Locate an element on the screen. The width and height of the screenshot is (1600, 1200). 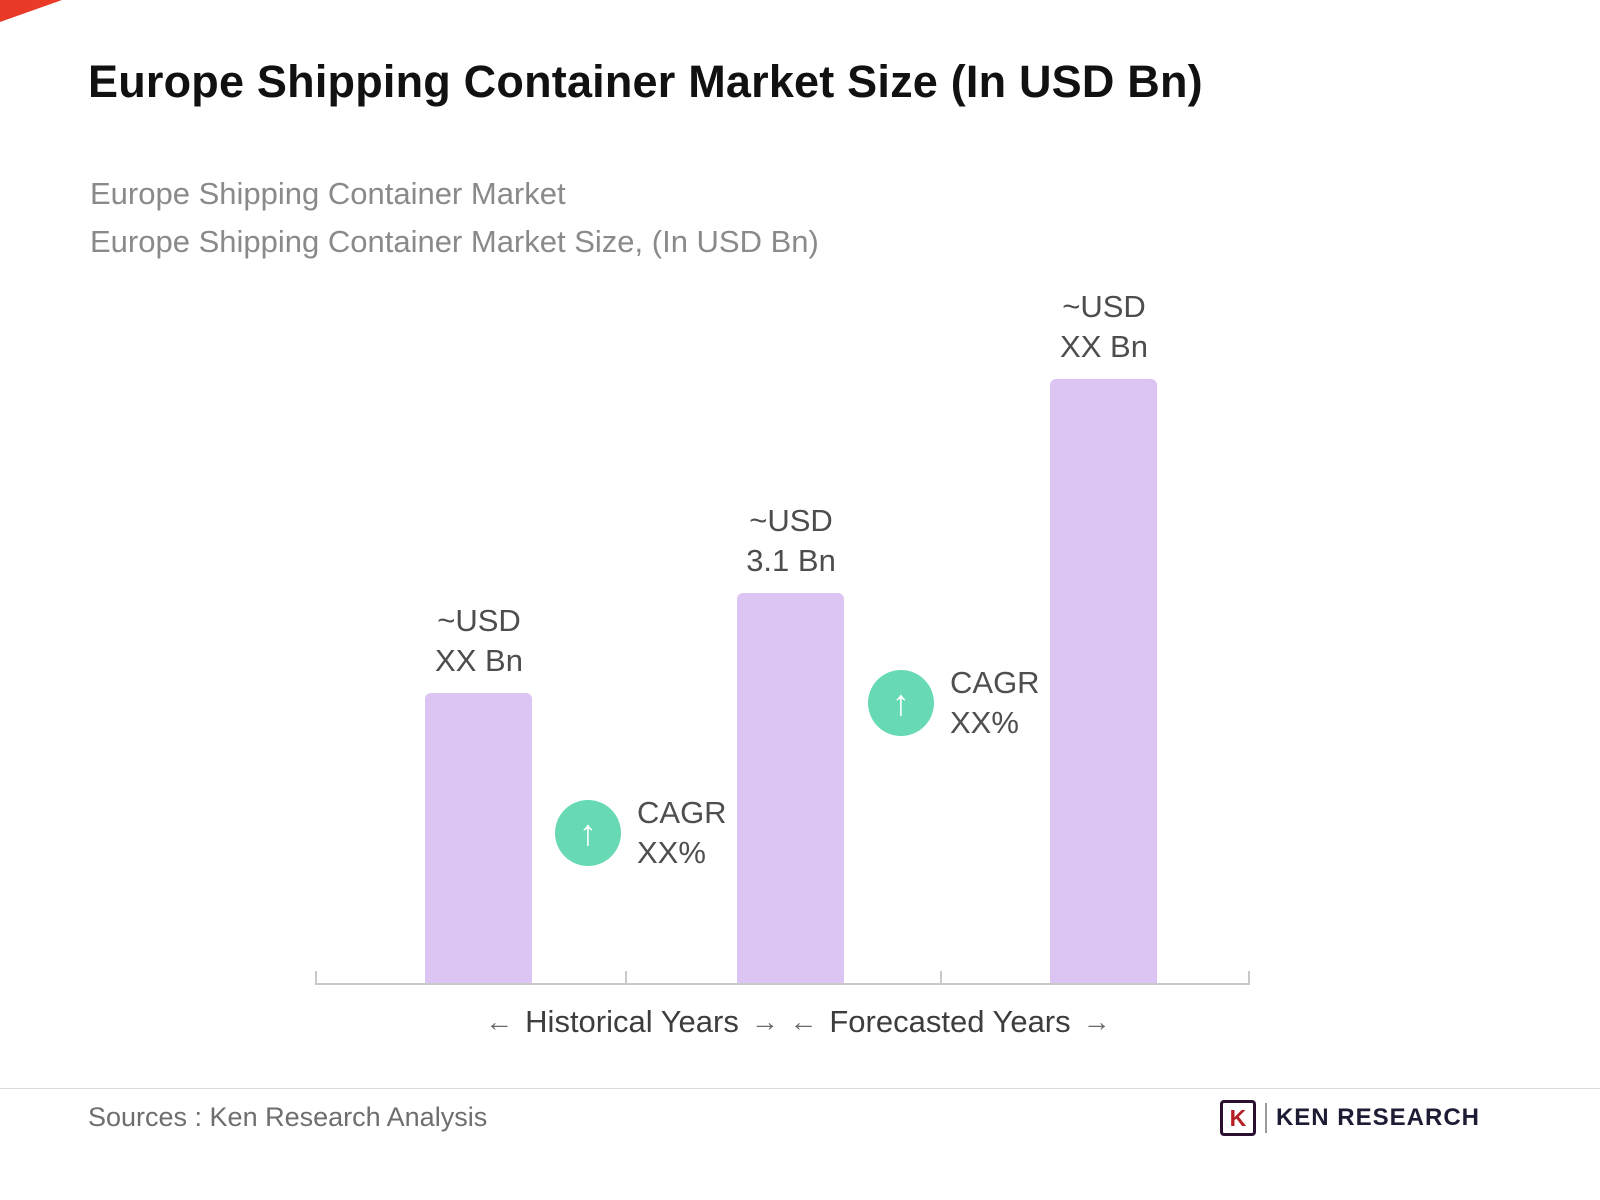
axis-group-label: Forecasted Years is located at coordinates (950, 1021).